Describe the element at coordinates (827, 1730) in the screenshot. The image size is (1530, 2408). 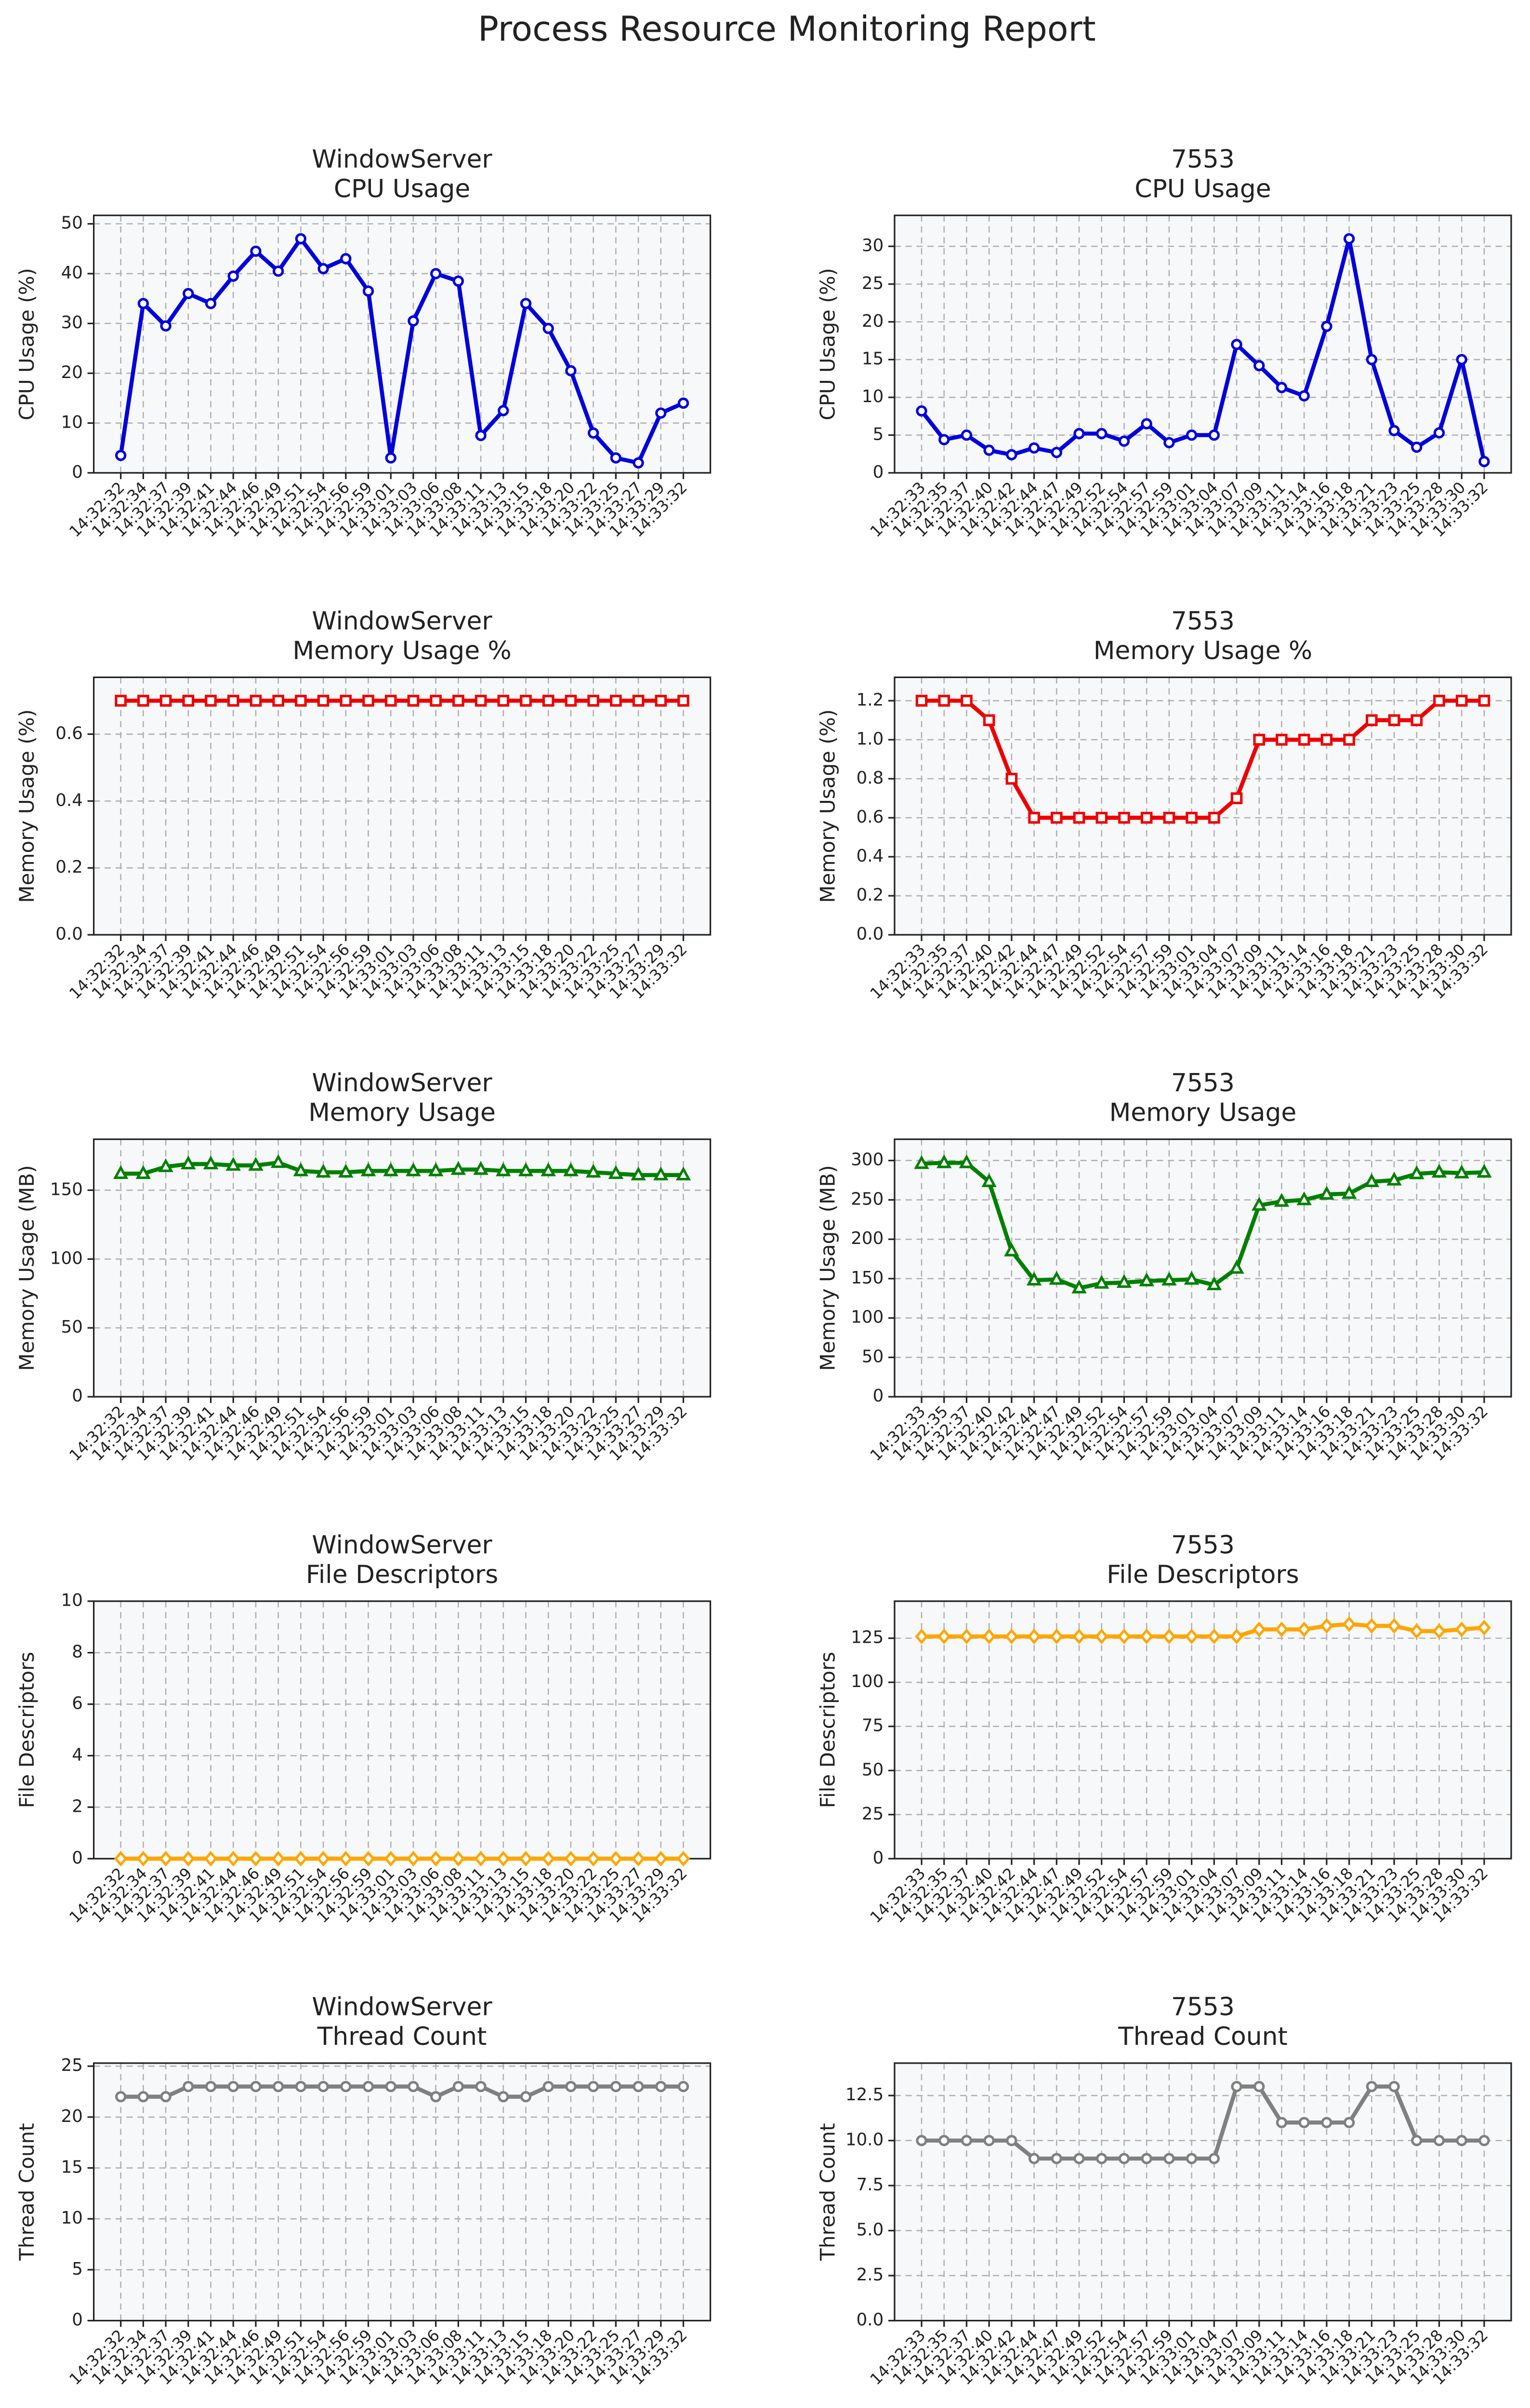
I see `y-axis-label: File Descriptors` at that location.